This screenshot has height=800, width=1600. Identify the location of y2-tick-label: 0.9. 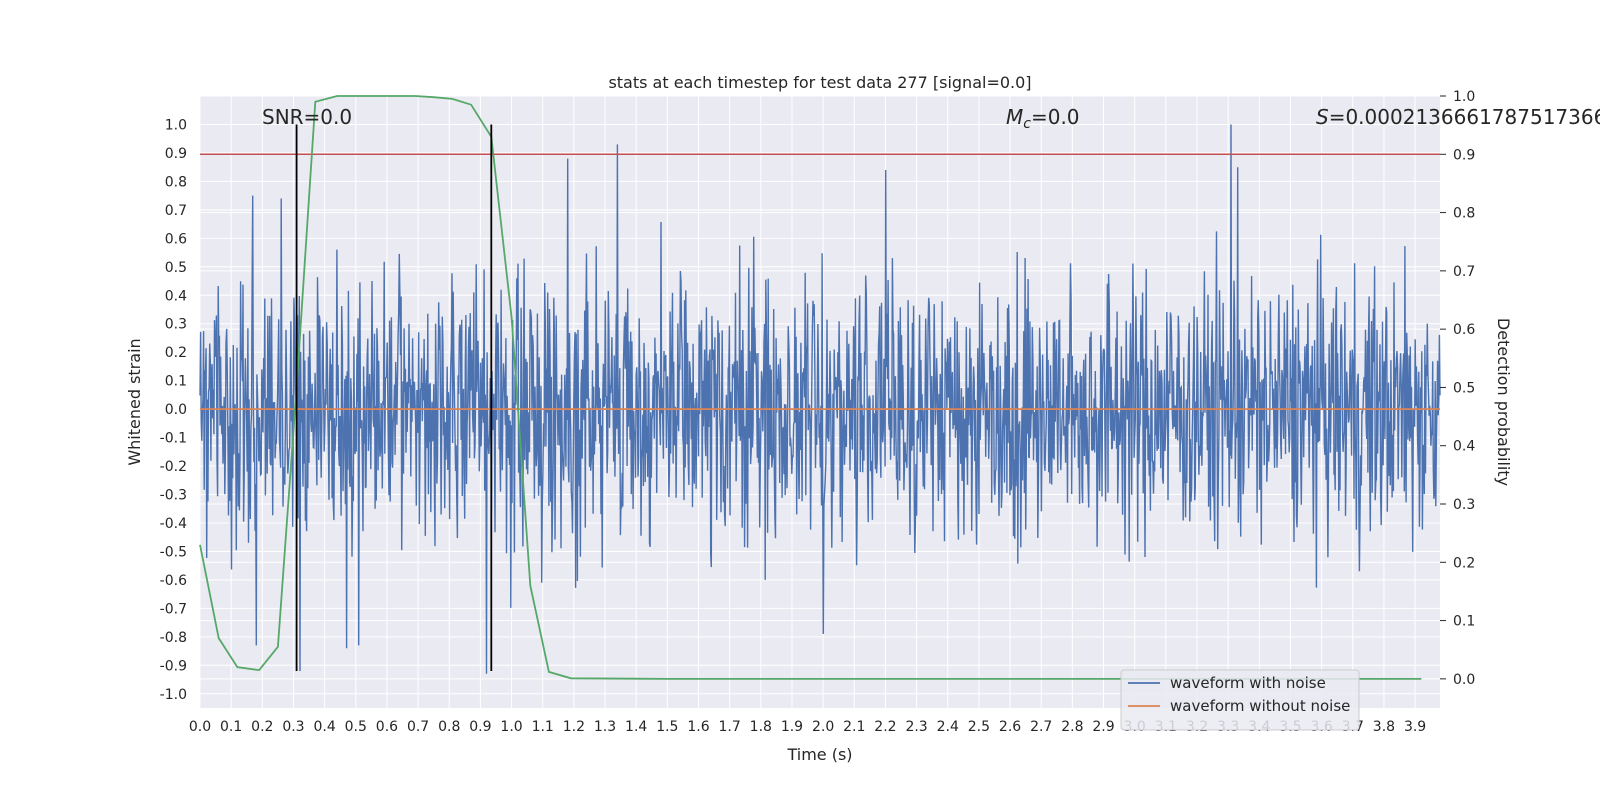
(1464, 155).